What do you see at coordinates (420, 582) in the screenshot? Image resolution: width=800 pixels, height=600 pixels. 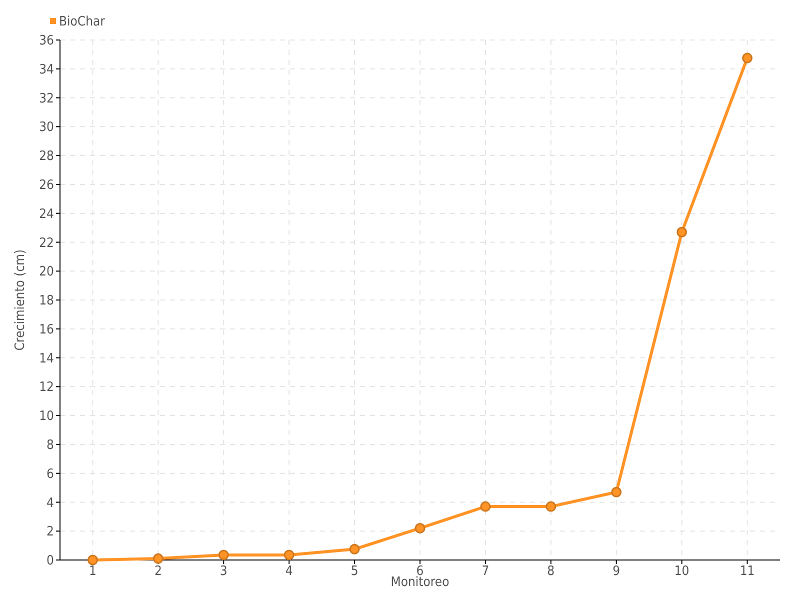 I see `x-axis-title: Monitoreo` at bounding box center [420, 582].